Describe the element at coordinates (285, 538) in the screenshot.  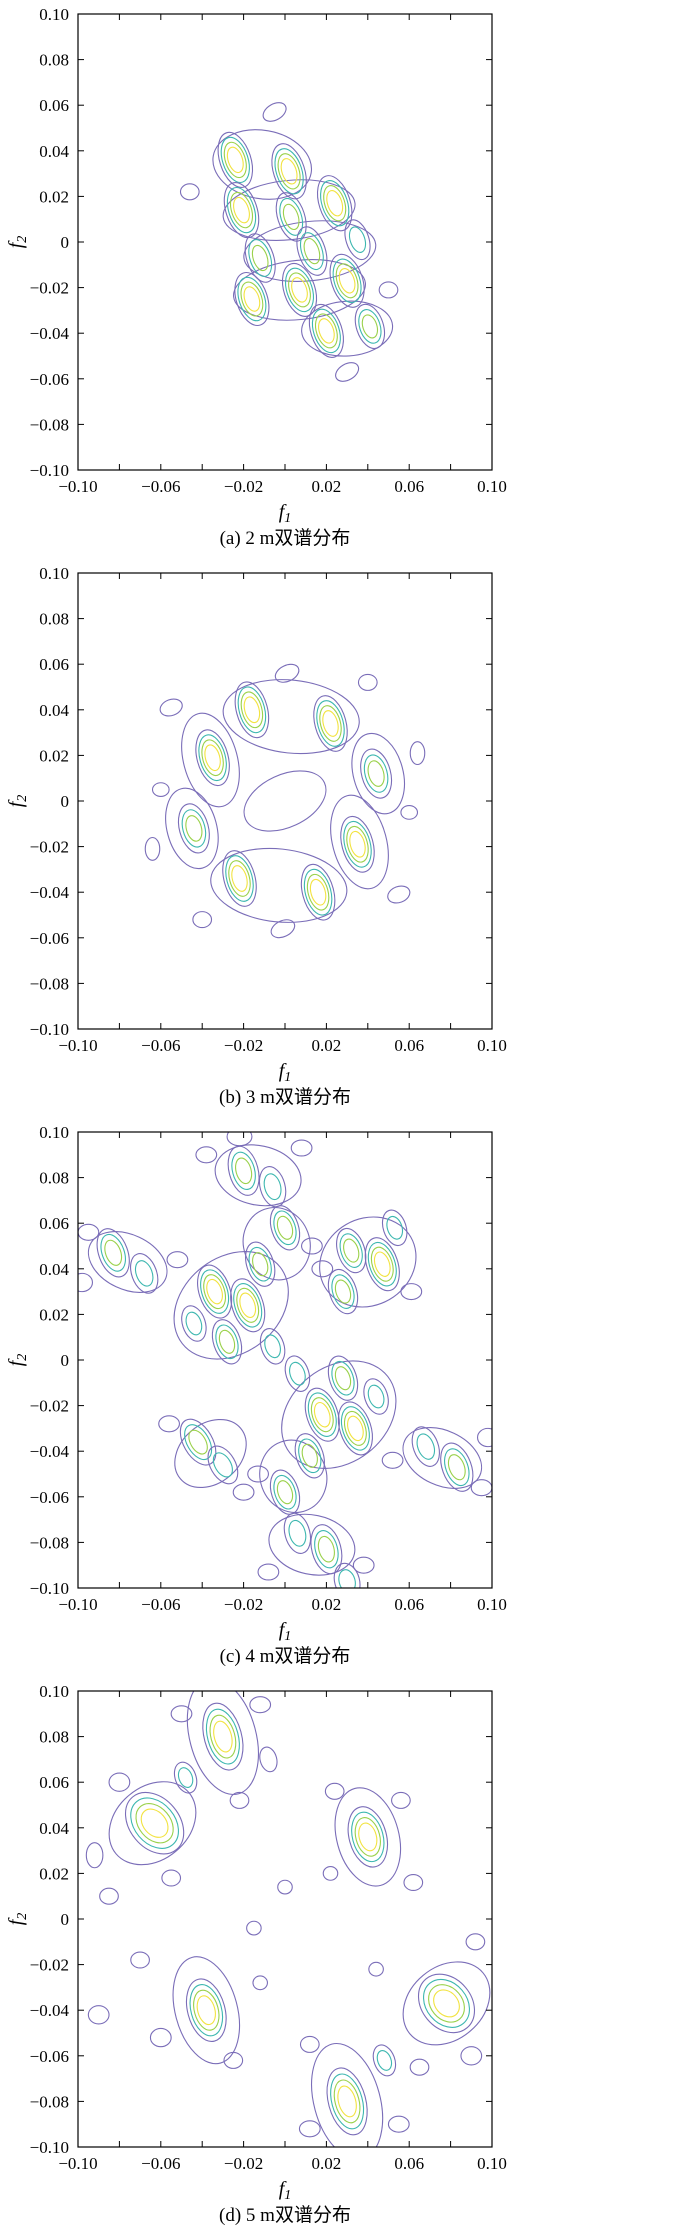
I see `caption-a: (a) 2 m双谱分布` at that location.